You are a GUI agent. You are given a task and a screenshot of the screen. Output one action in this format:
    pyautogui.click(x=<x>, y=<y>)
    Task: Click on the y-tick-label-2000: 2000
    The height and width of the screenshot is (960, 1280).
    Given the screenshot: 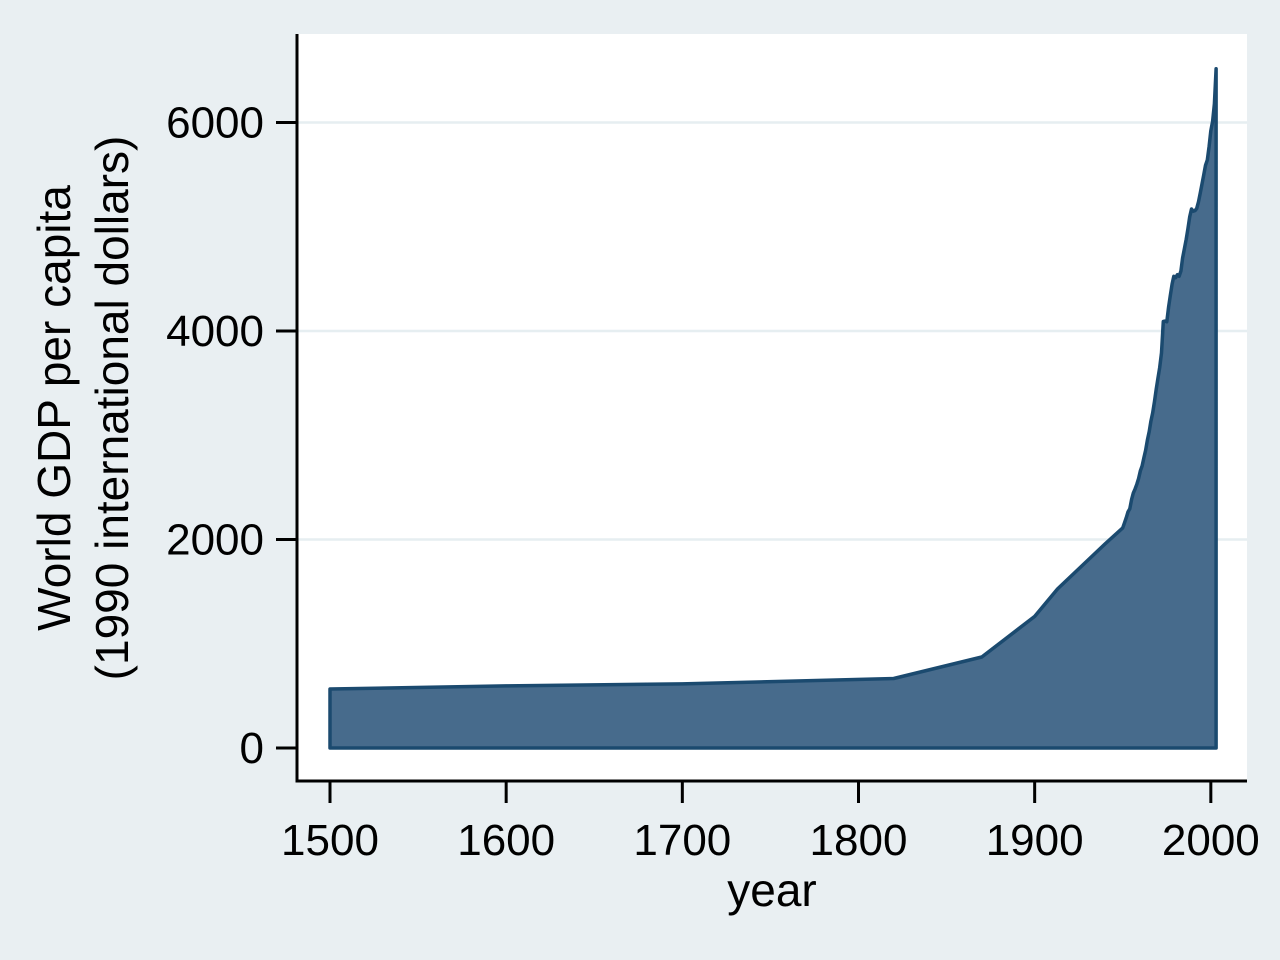 What is the action you would take?
    pyautogui.click(x=215, y=540)
    